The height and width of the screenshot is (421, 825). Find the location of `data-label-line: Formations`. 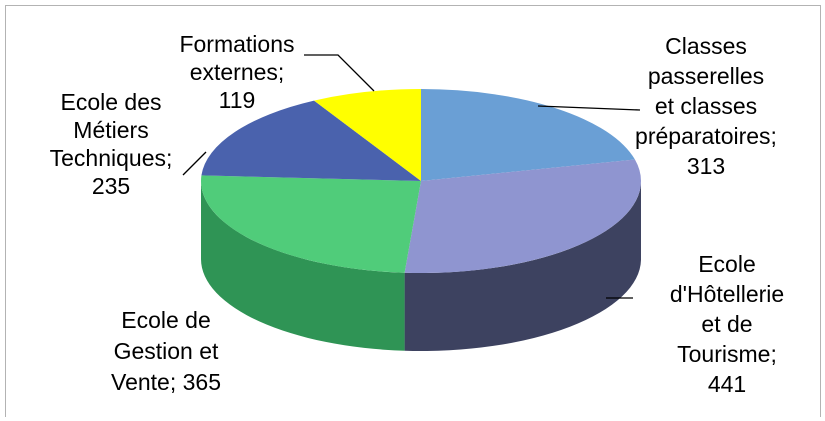

data-label-line: Formations is located at coordinates (236, 44).